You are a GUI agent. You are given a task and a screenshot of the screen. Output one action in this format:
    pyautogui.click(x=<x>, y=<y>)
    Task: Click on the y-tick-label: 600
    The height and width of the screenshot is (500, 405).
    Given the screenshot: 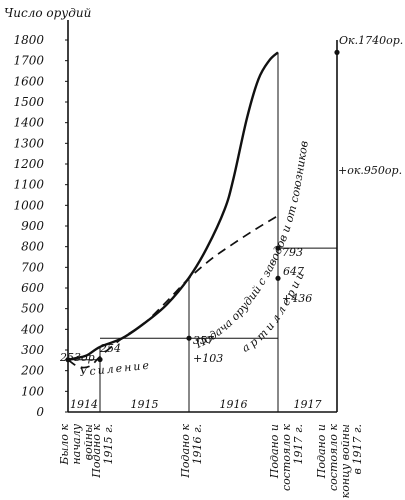 What is the action you would take?
    pyautogui.click(x=32, y=288)
    